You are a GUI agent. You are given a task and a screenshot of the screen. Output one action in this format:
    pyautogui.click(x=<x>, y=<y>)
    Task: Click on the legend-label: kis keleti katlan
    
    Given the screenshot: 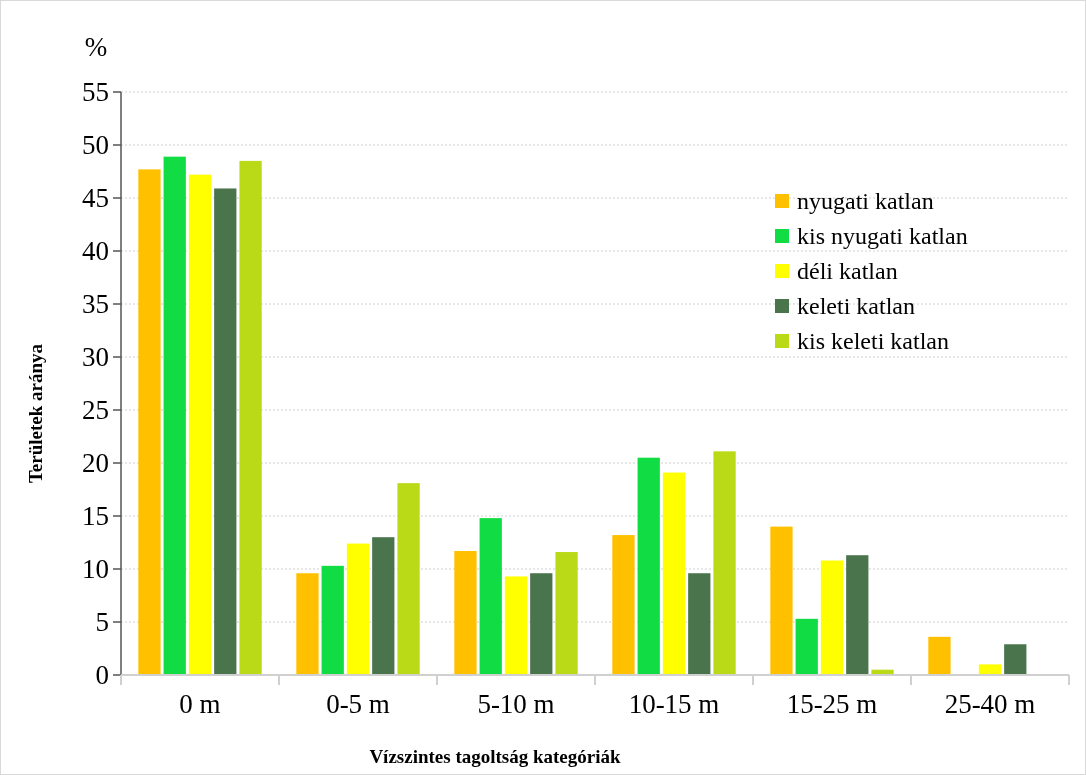 What is the action you would take?
    pyautogui.click(x=873, y=341)
    